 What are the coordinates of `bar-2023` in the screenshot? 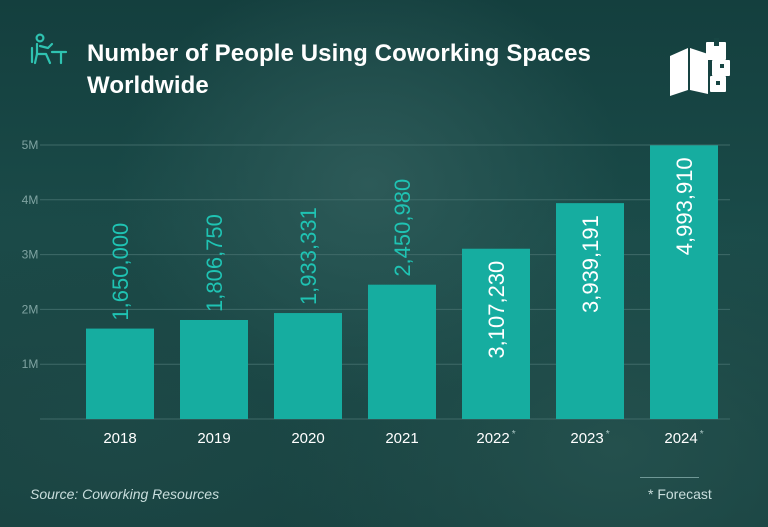 It's located at (590, 311).